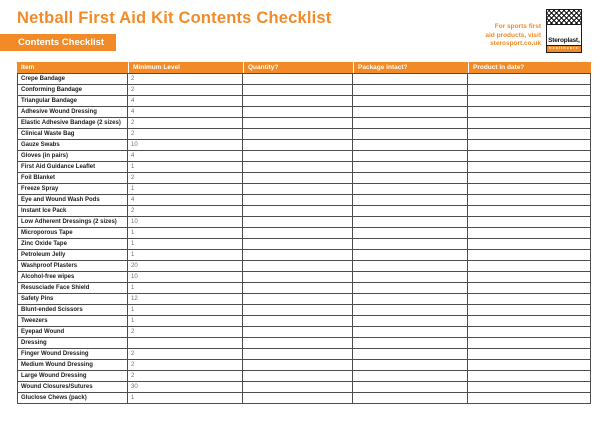  Describe the element at coordinates (564, 17) in the screenshot. I see `knot-pattern-icon` at that location.